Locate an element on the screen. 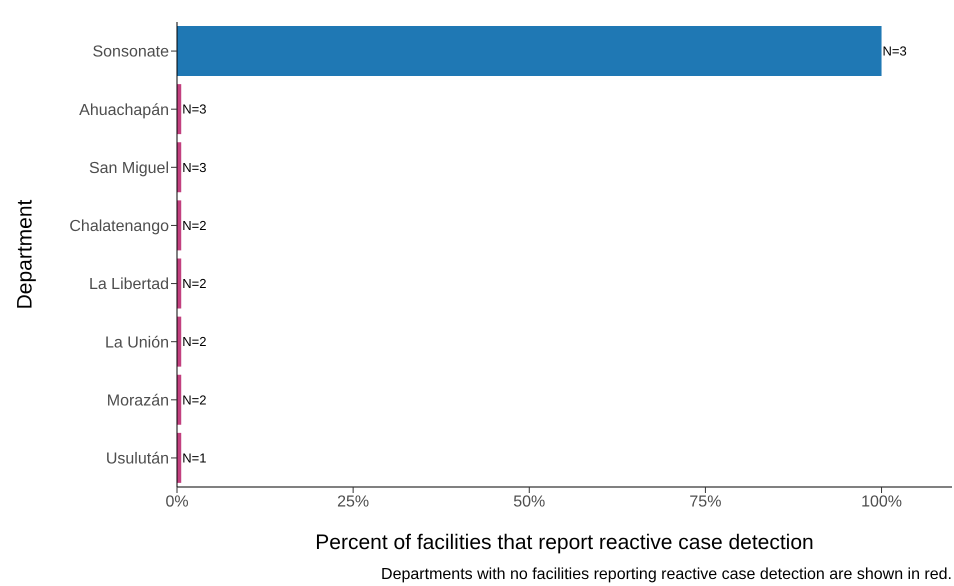  y-tick-label: La Unión is located at coordinates (136, 343).